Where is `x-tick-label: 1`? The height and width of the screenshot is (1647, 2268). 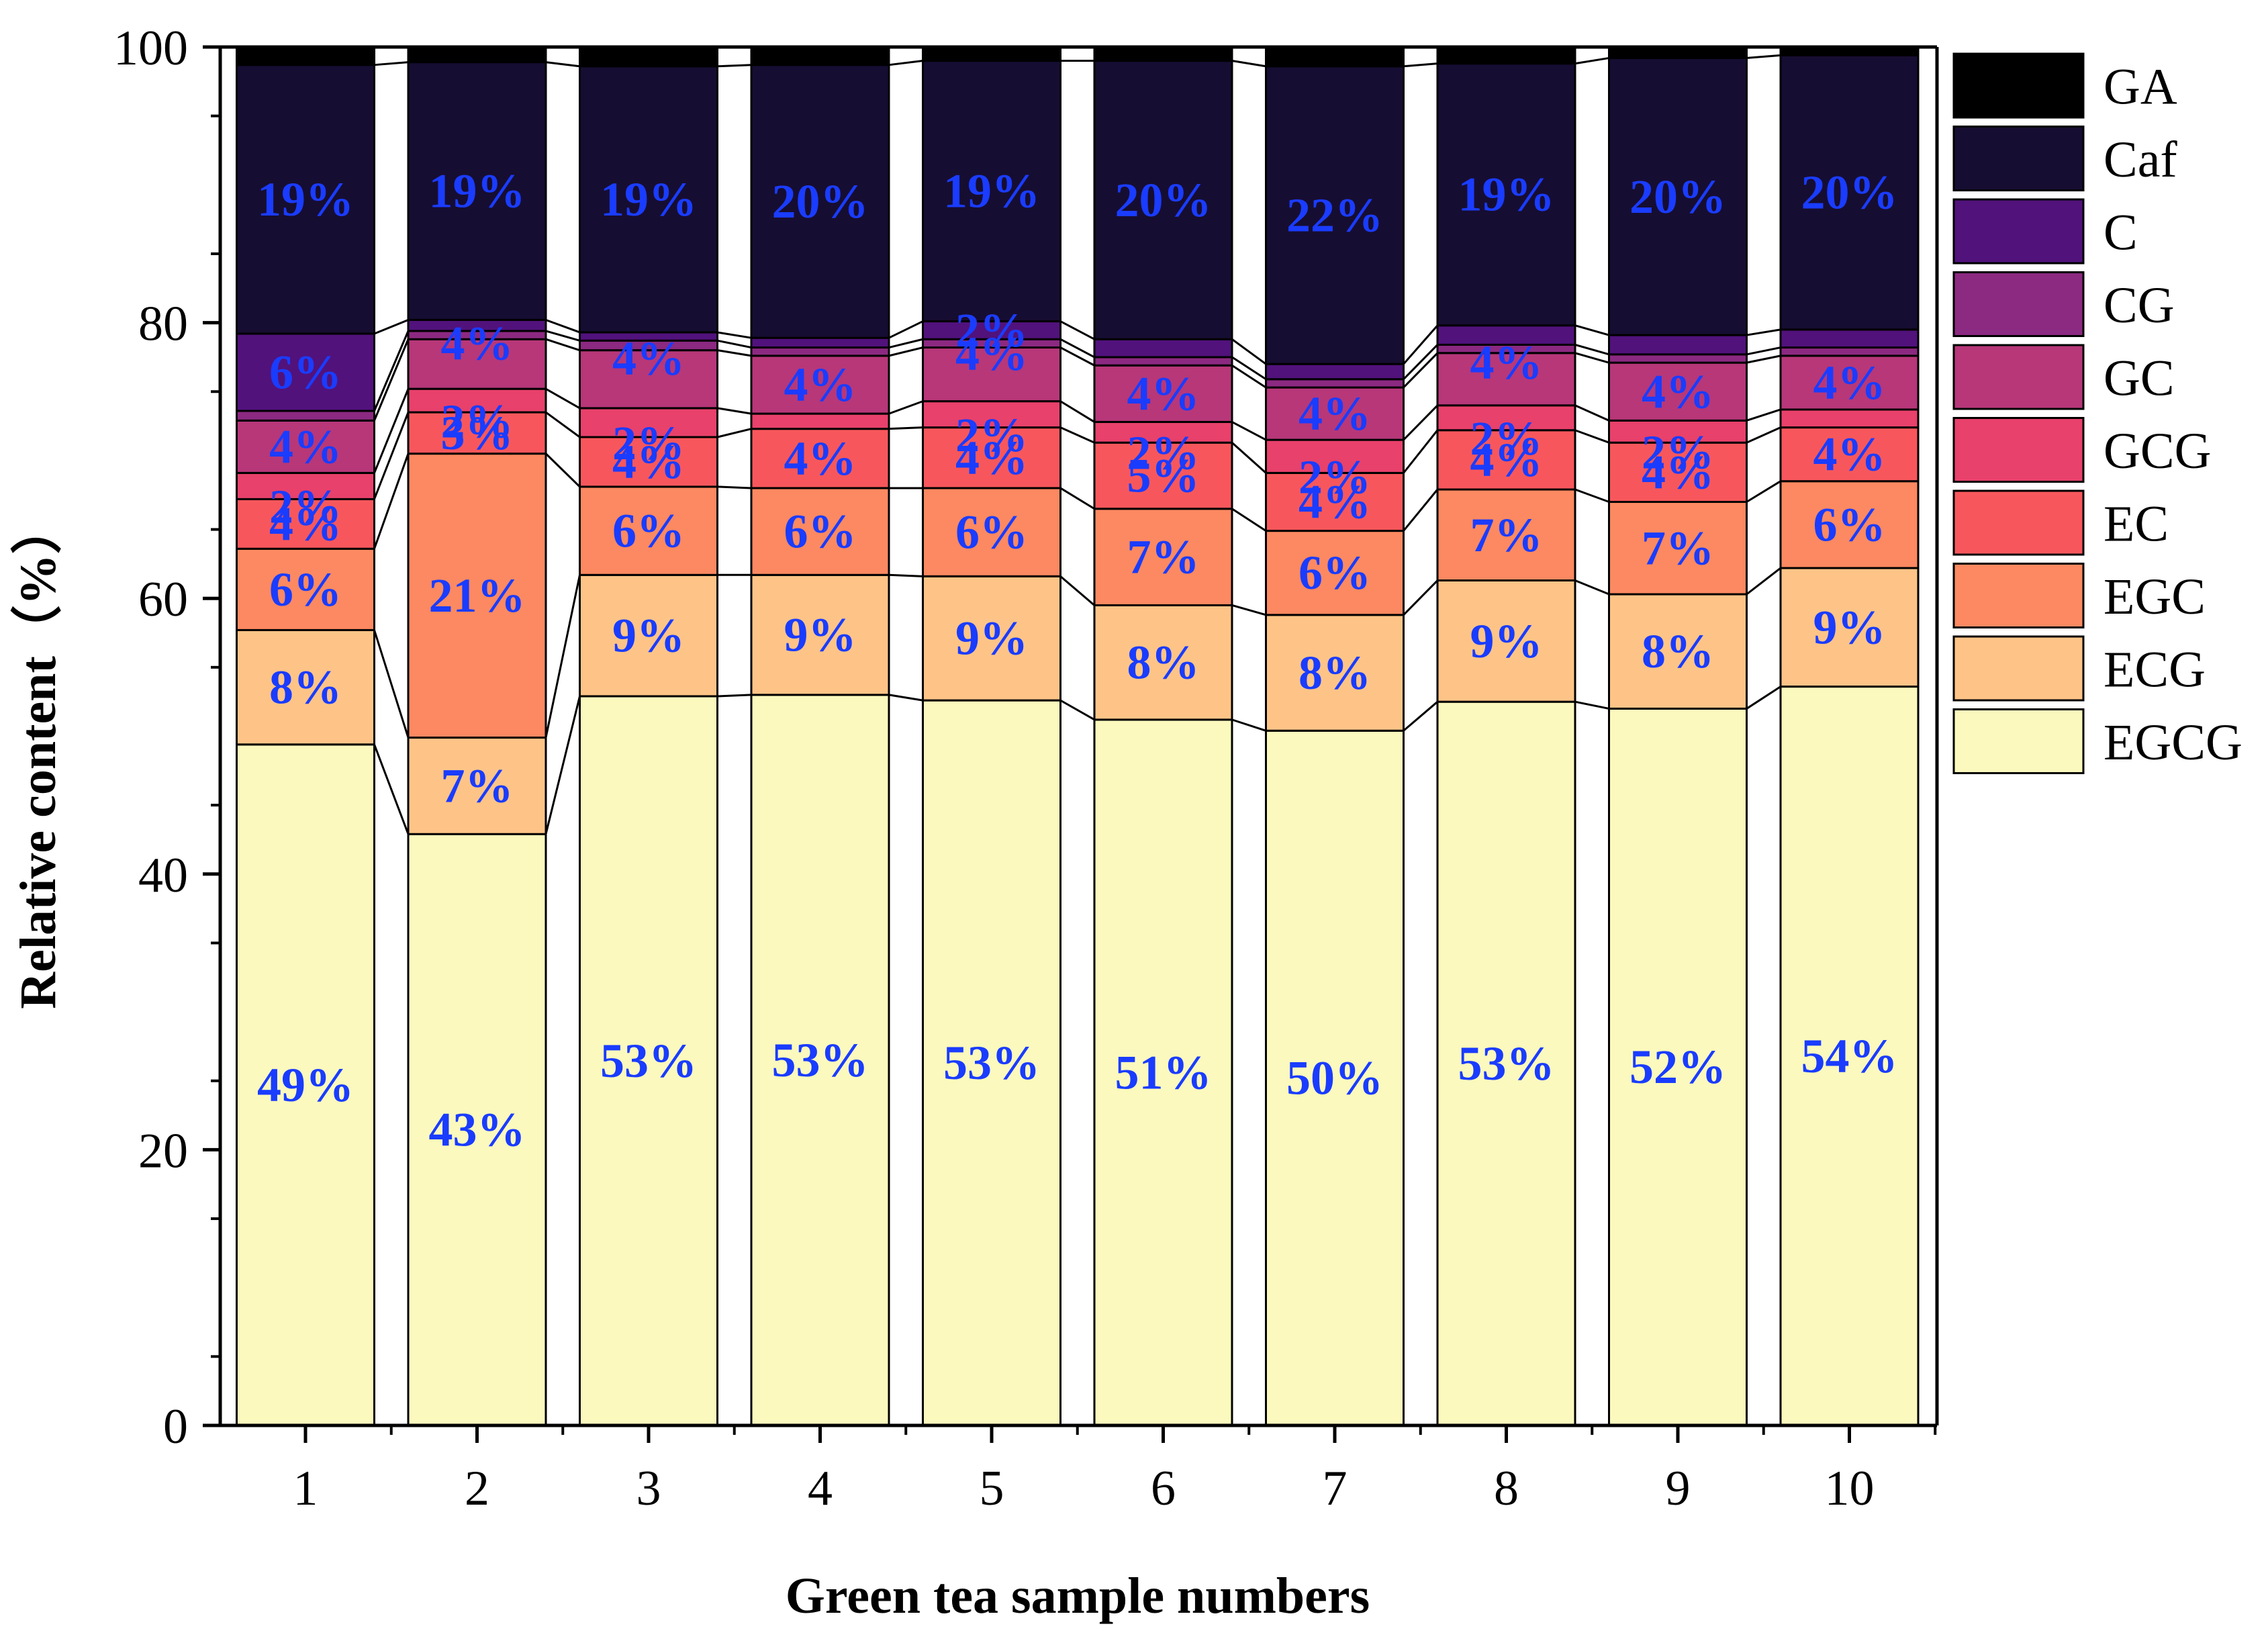
x-tick-label: 1 is located at coordinates (305, 1488).